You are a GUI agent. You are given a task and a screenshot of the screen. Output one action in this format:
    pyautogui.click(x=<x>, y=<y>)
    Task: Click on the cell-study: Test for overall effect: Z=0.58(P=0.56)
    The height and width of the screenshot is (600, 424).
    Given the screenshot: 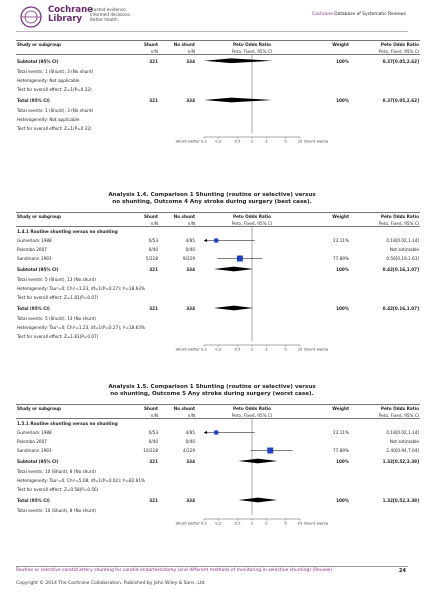 What is the action you would take?
    pyautogui.click(x=58, y=489)
    